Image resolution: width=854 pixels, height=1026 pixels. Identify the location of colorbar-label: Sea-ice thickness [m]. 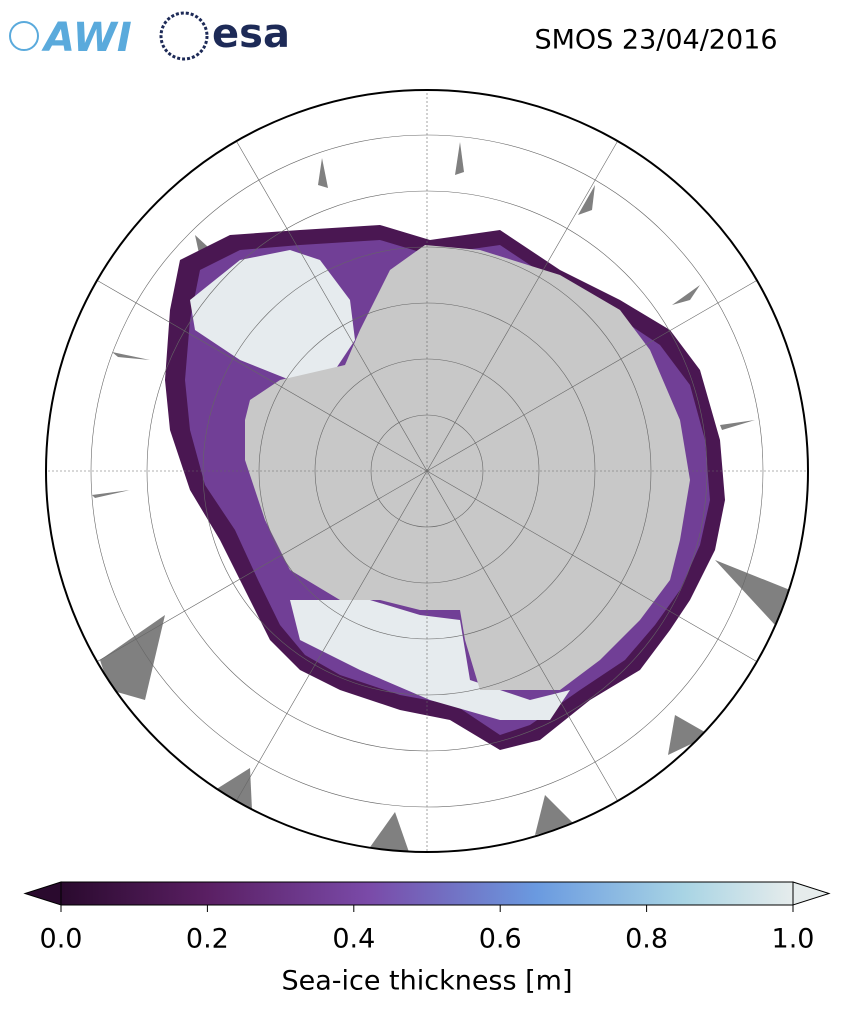
(426, 981).